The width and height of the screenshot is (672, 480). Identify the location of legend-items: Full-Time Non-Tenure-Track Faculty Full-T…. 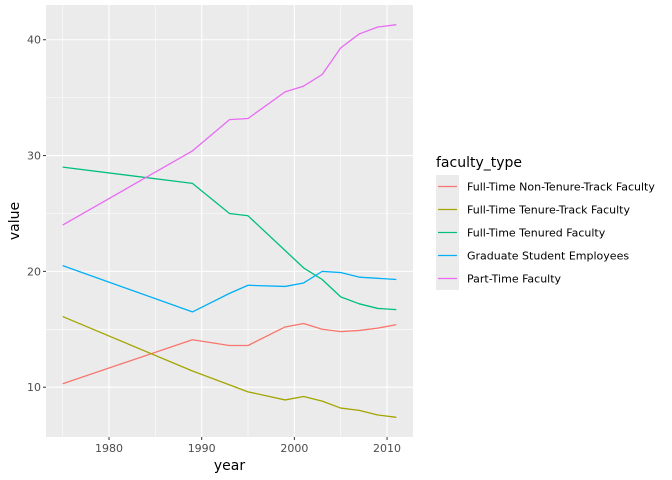
(545, 232).